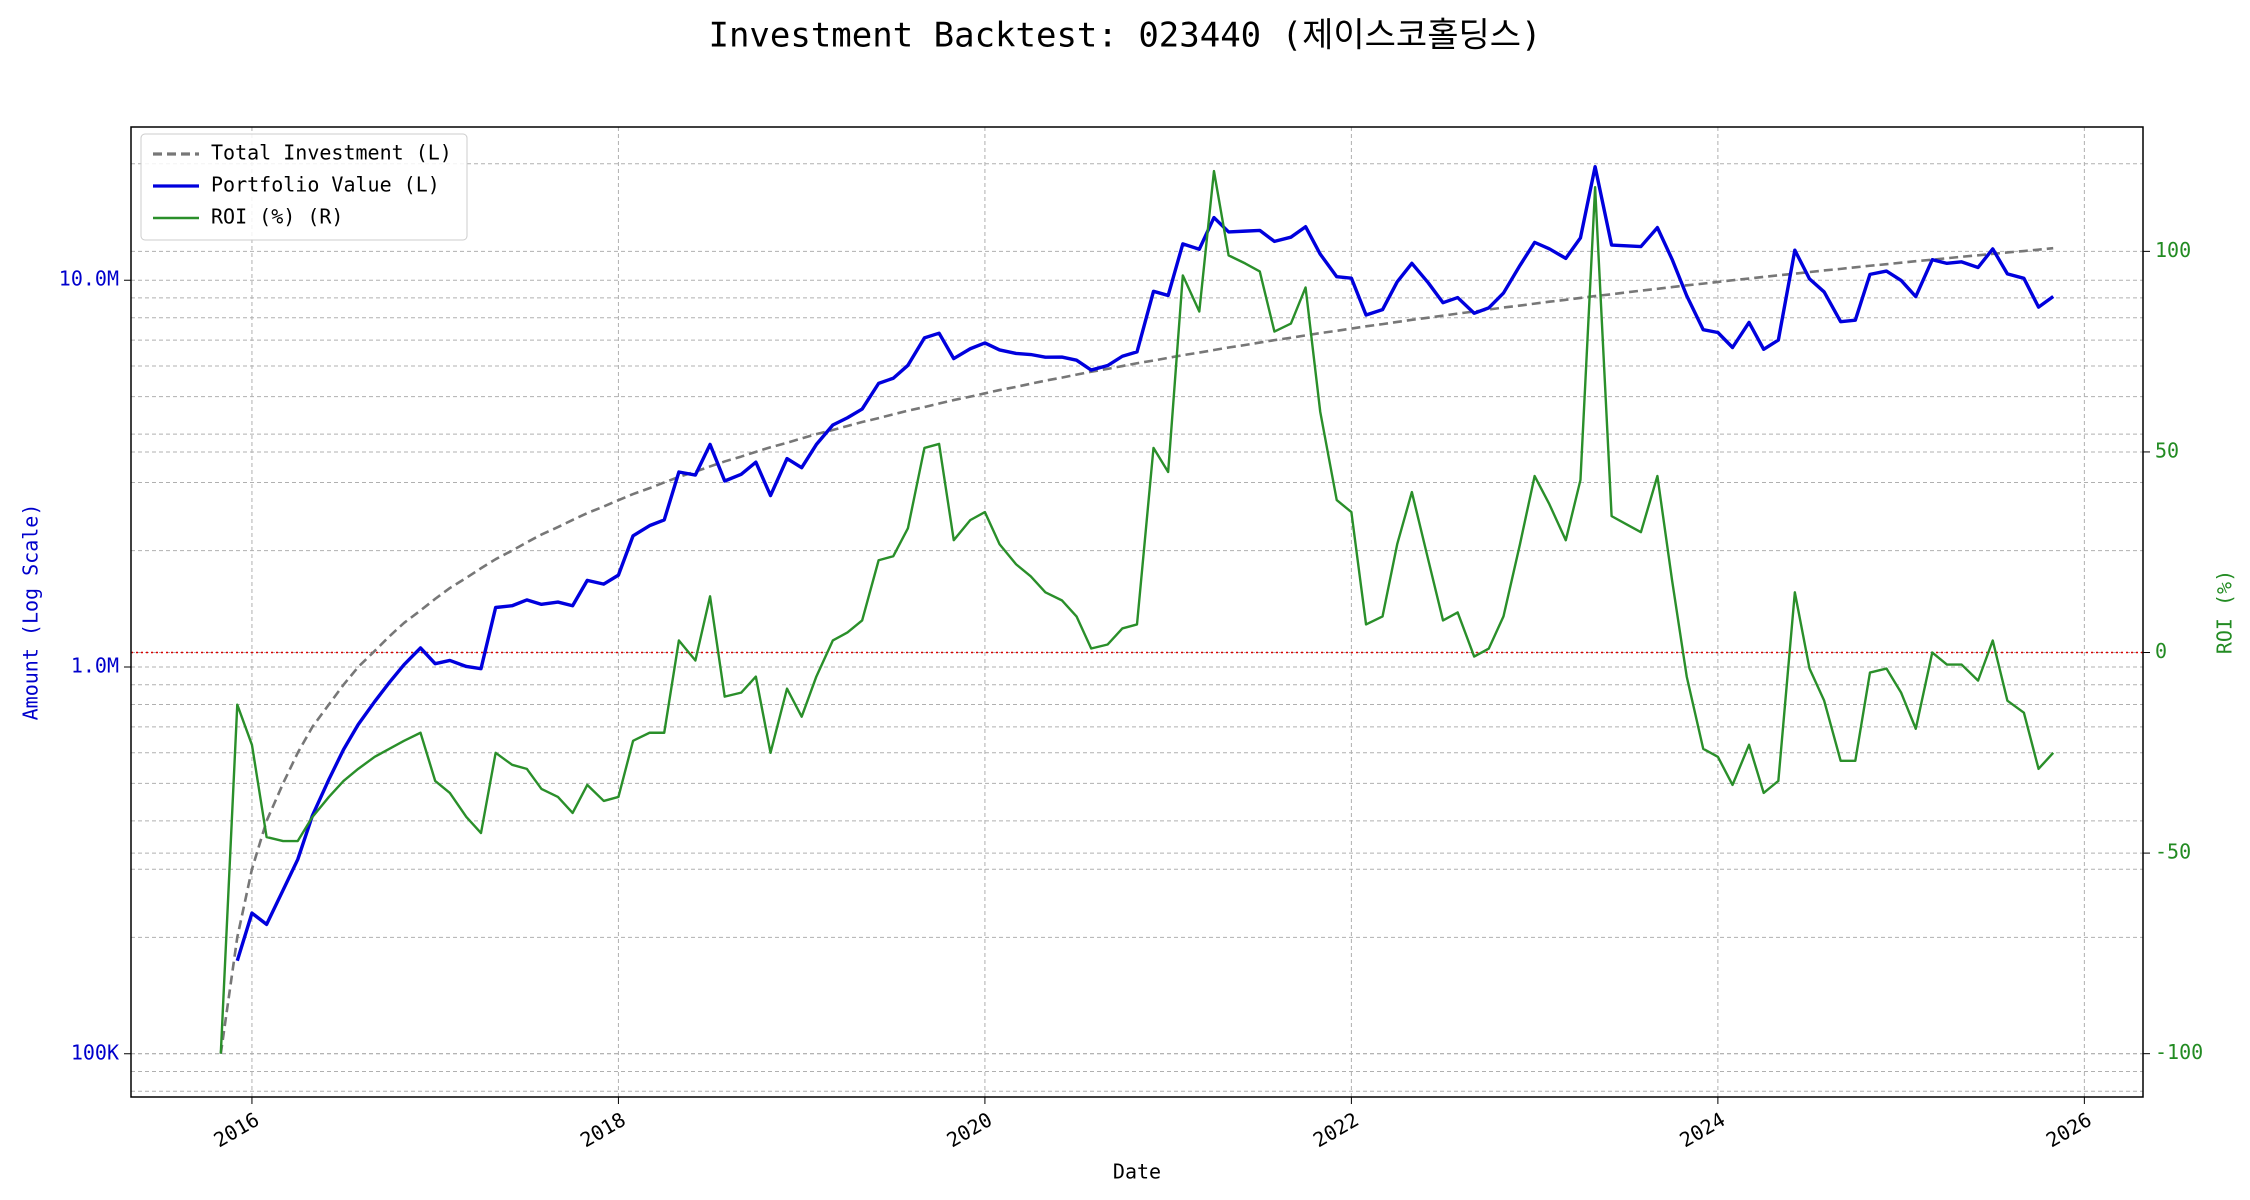 The height and width of the screenshot is (1200, 2250). Describe the element at coordinates (331, 153) in the screenshot. I see `legend-label: Total Investment (L)` at that location.